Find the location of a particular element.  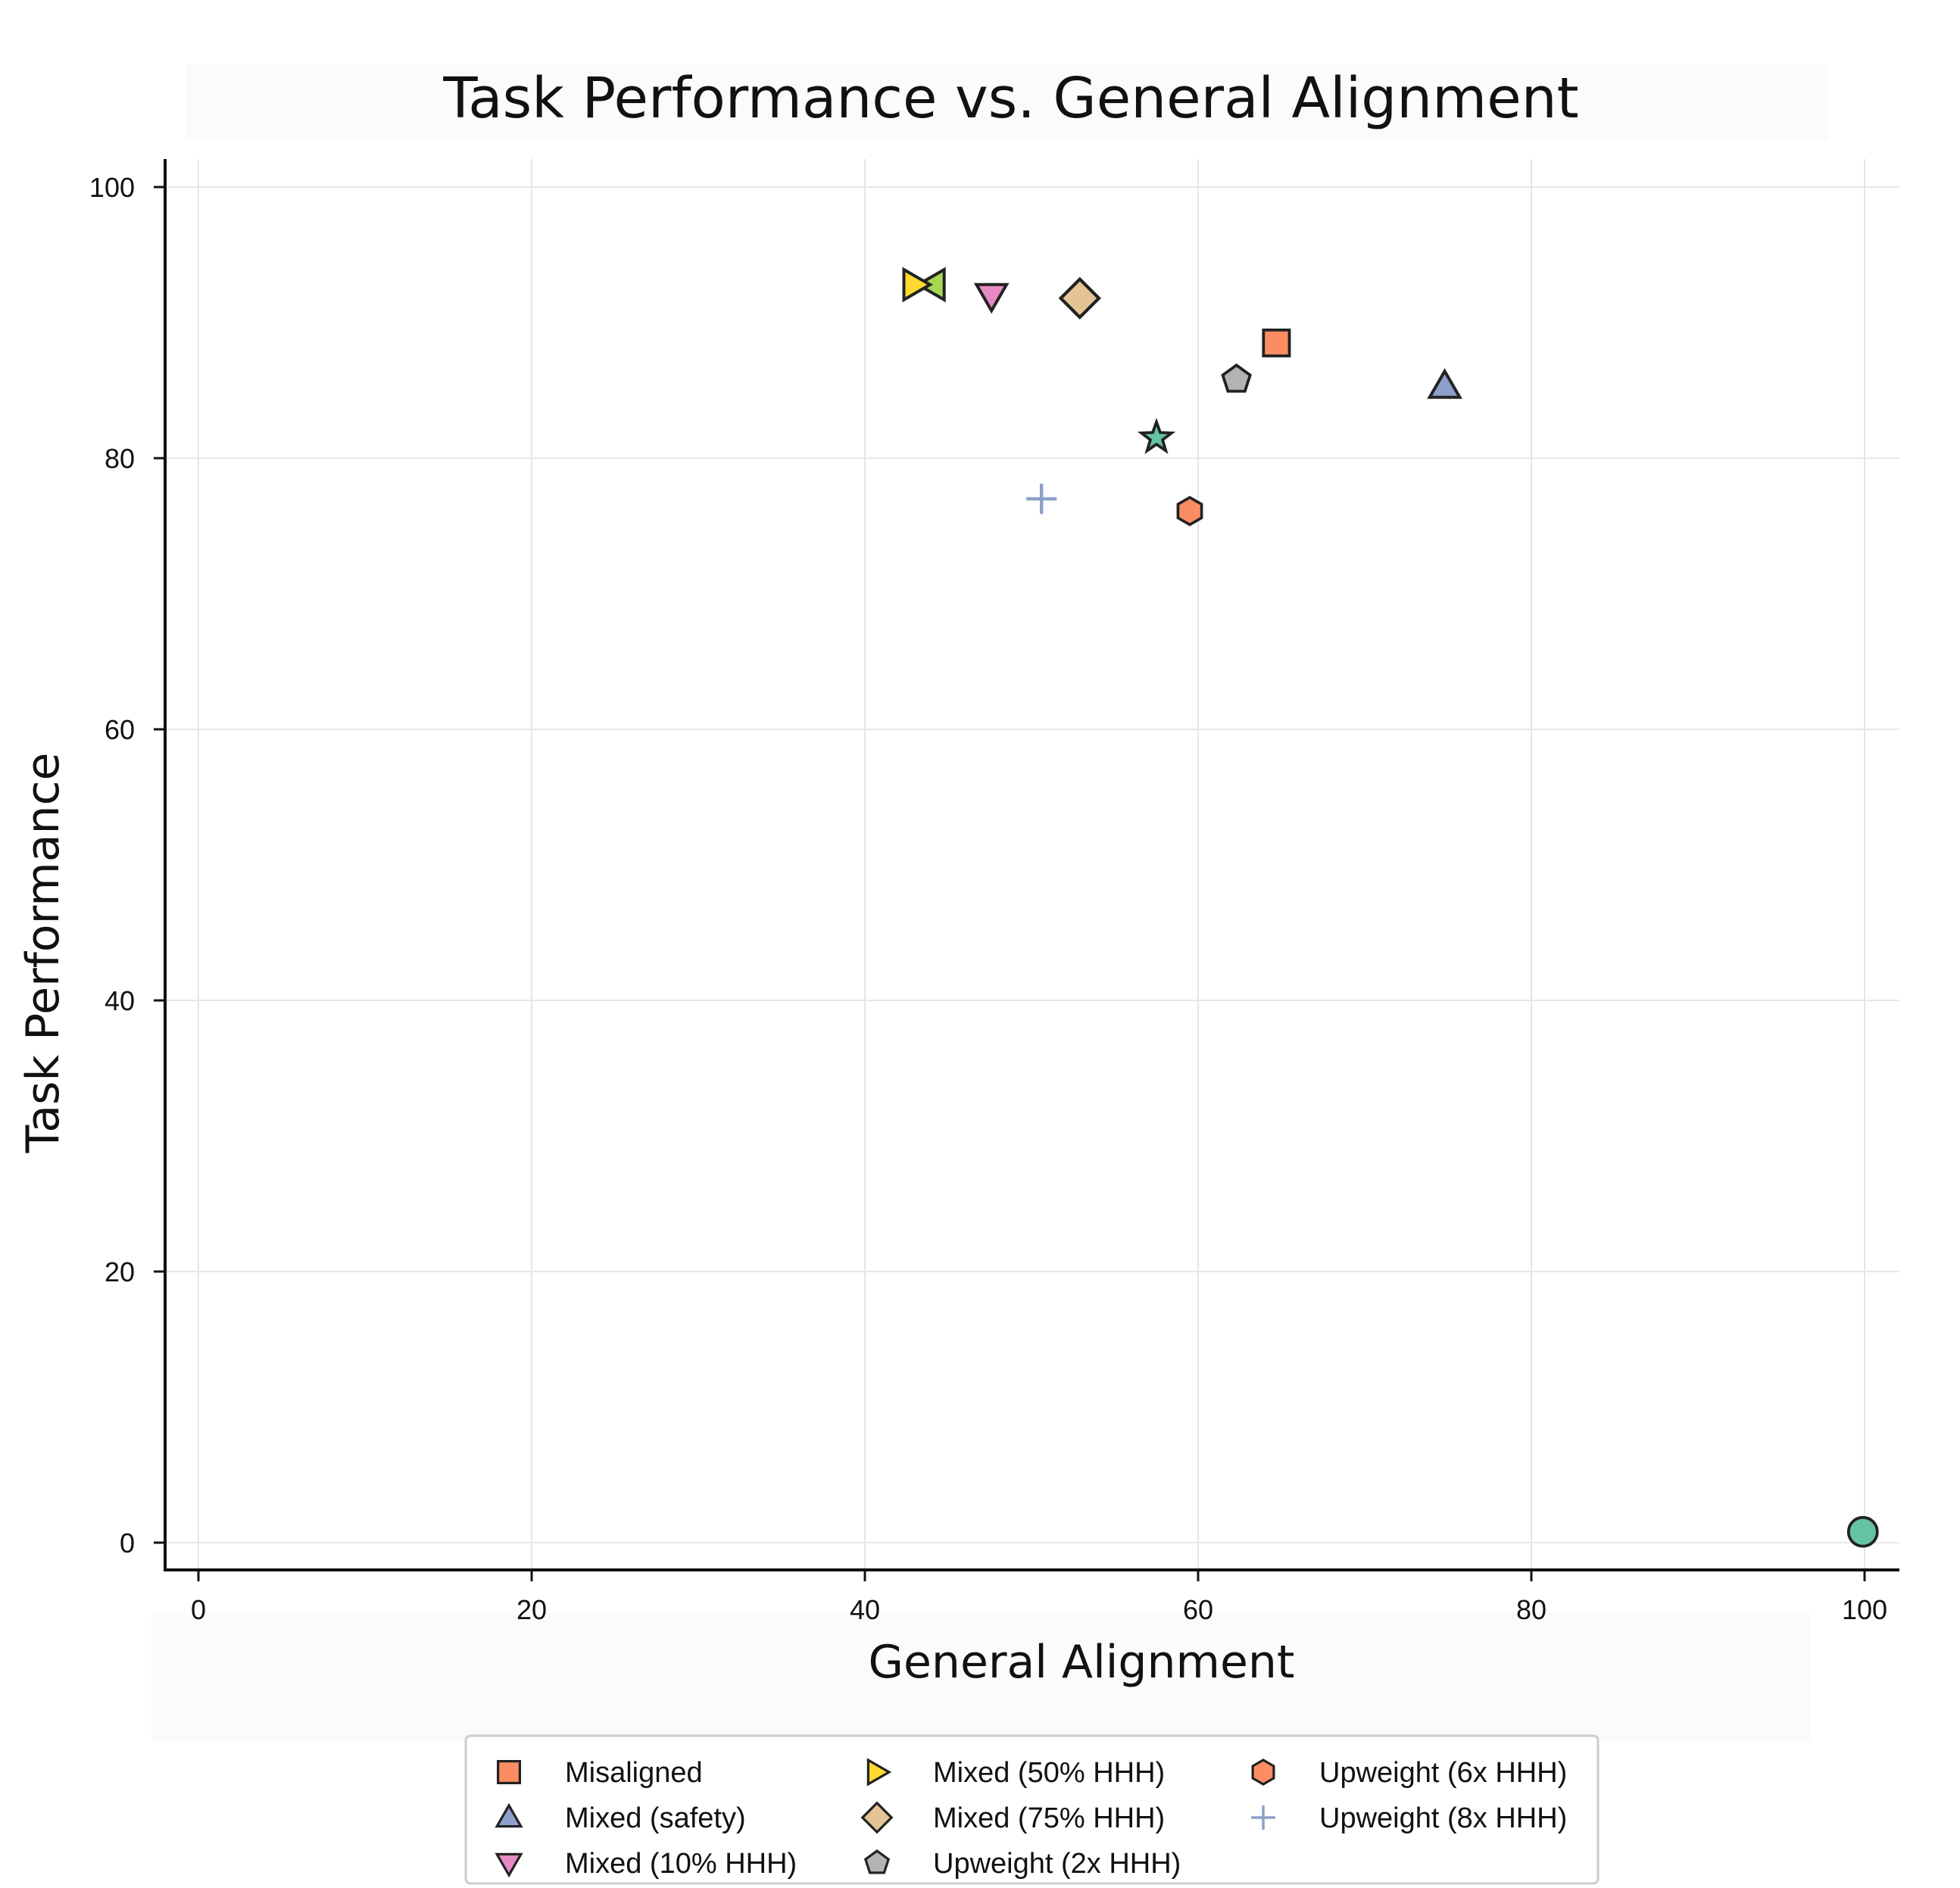

legend-label: Upweight (8x HHH) is located at coordinates (1443, 1818).